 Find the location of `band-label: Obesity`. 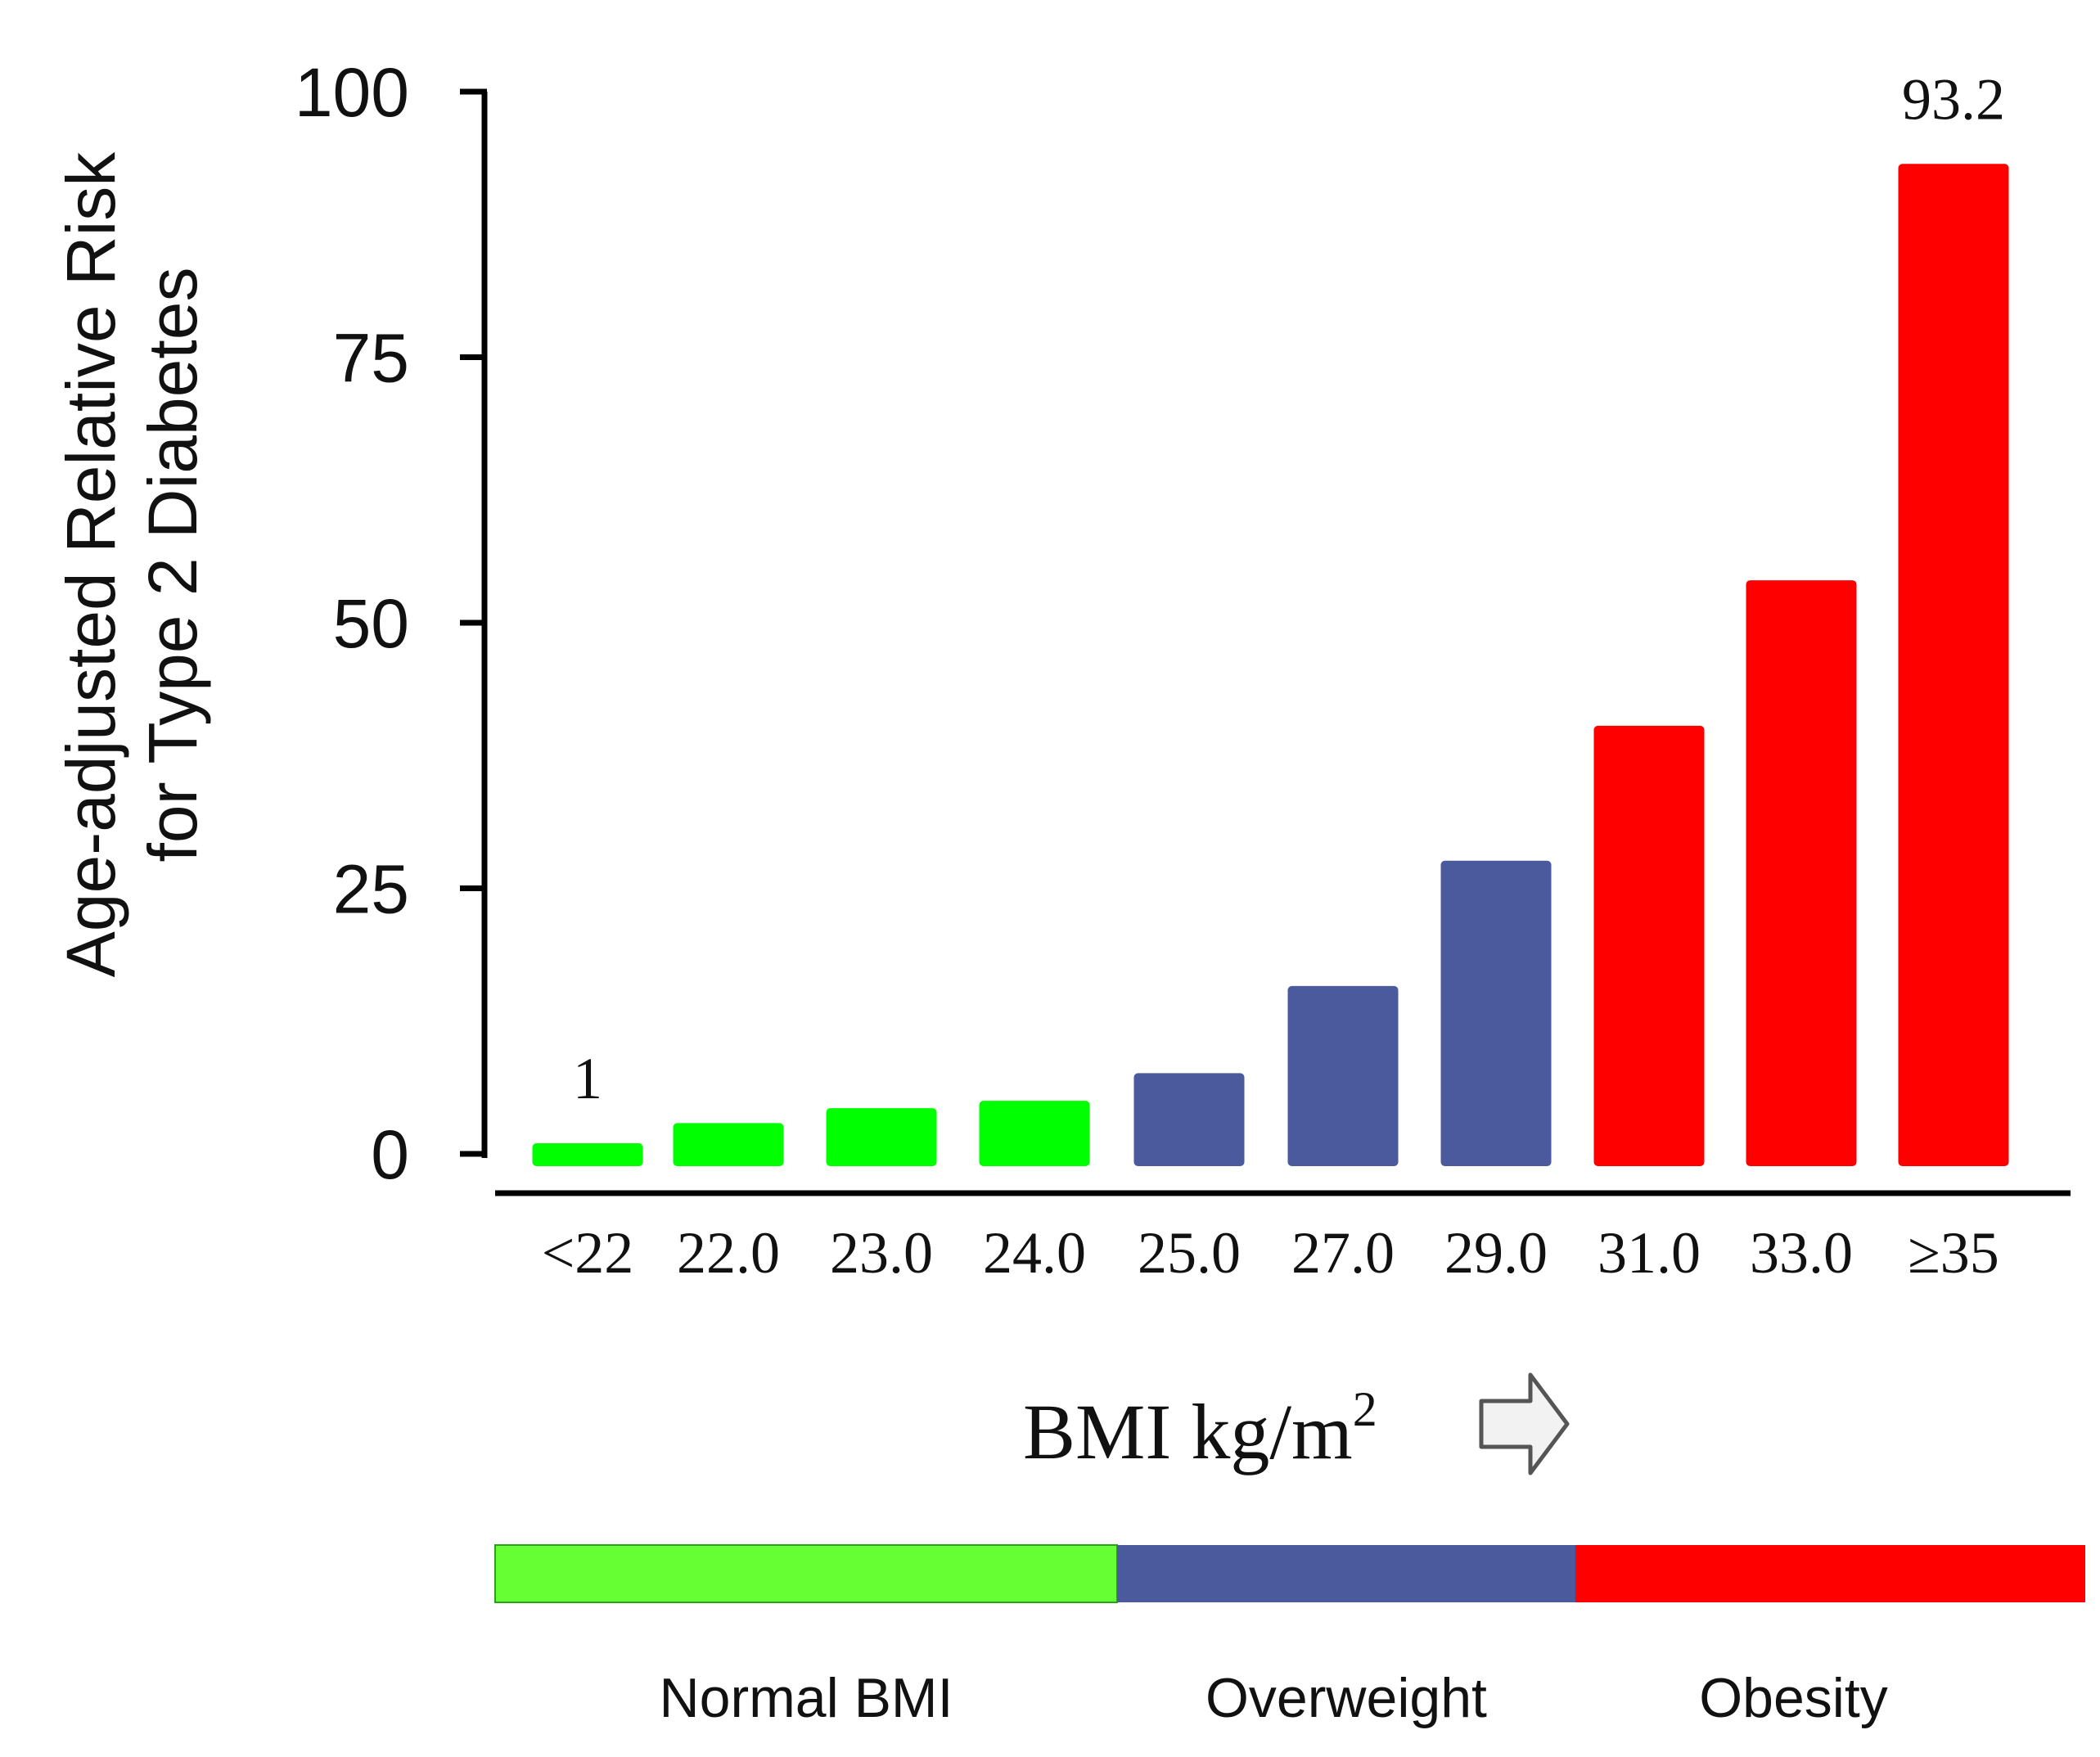

band-label: Obesity is located at coordinates (1793, 1698).